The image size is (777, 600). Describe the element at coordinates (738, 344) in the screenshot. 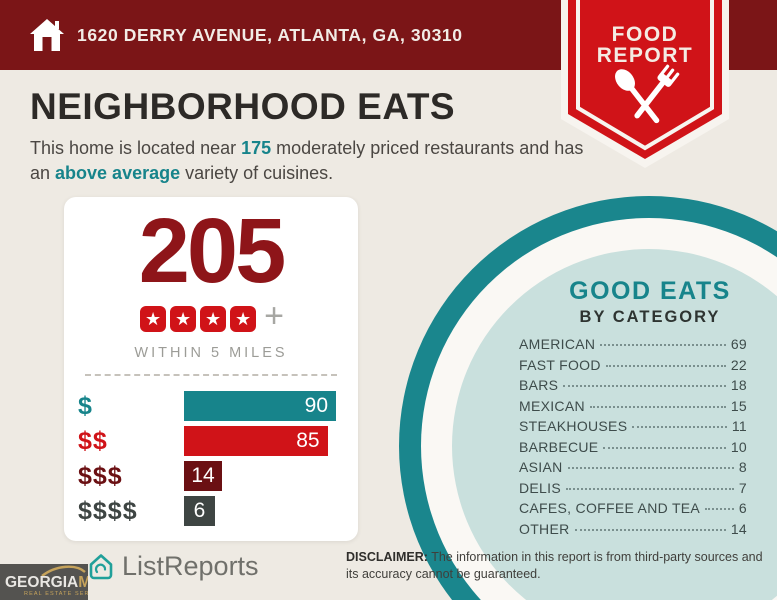

I see `category-count: 69` at that location.